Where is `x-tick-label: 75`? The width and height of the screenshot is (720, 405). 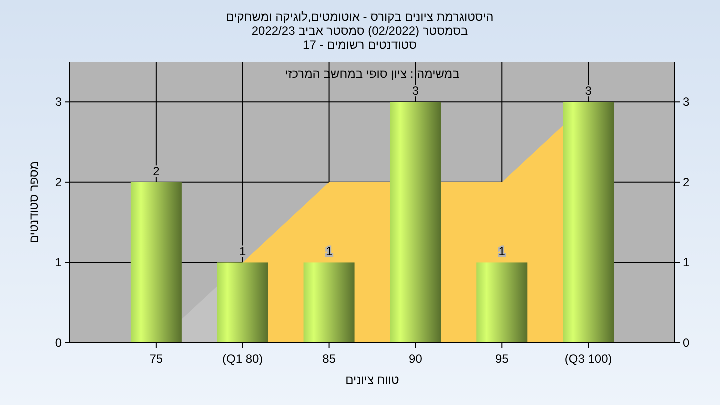
x-tick-label: 75 is located at coordinates (157, 359).